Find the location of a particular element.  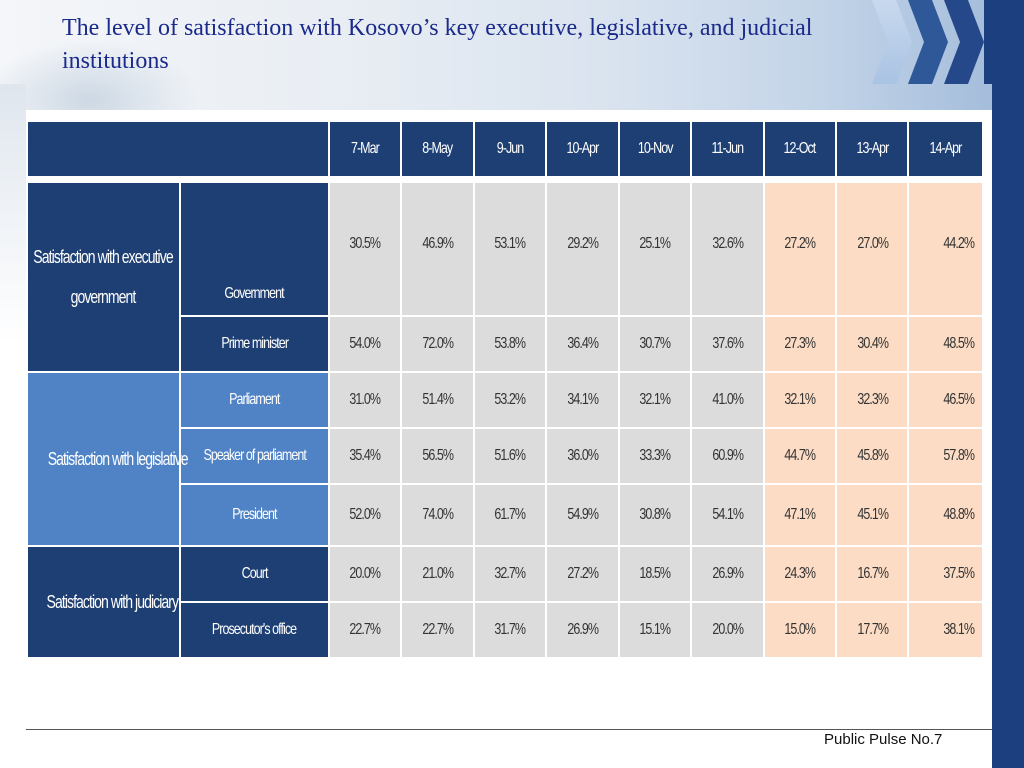

table-cell: 47.1% is located at coordinates (799, 515).